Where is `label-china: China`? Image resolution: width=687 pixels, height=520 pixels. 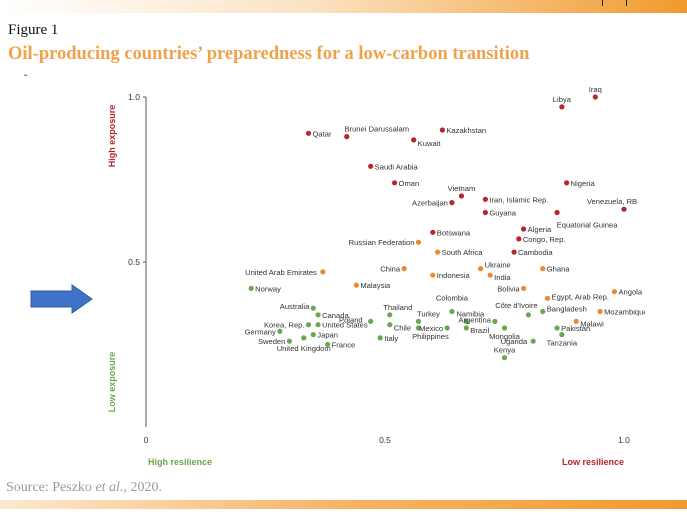
label-china: China is located at coordinates (390, 269).